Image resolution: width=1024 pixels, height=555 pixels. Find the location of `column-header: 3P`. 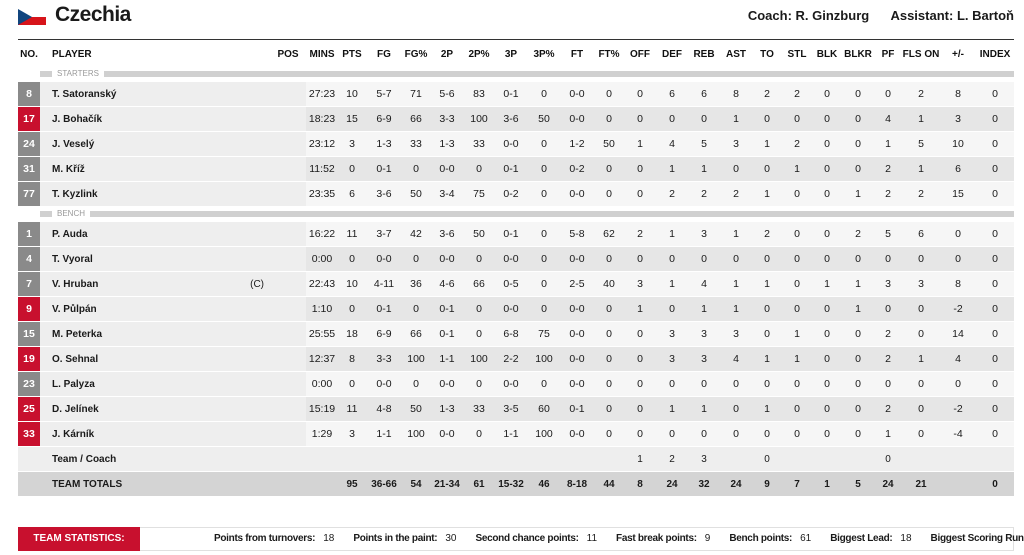

column-header: 3P is located at coordinates (511, 54).